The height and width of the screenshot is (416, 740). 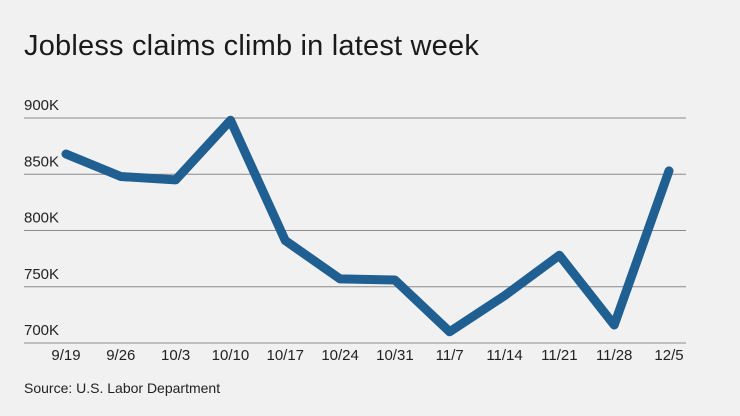 I want to click on x-tick-label: 10/24, so click(x=340, y=355).